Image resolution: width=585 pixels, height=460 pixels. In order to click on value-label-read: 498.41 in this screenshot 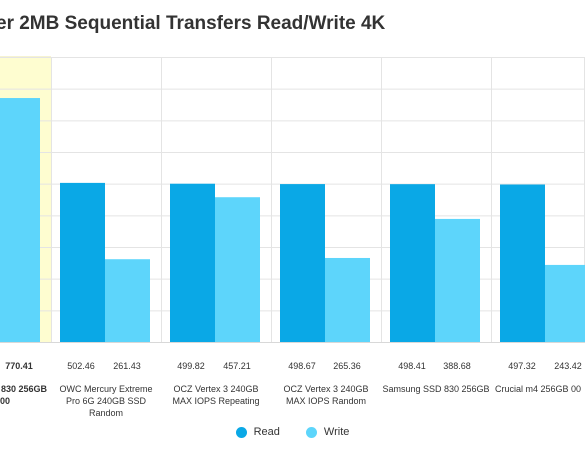, I will do `click(412, 366)`.